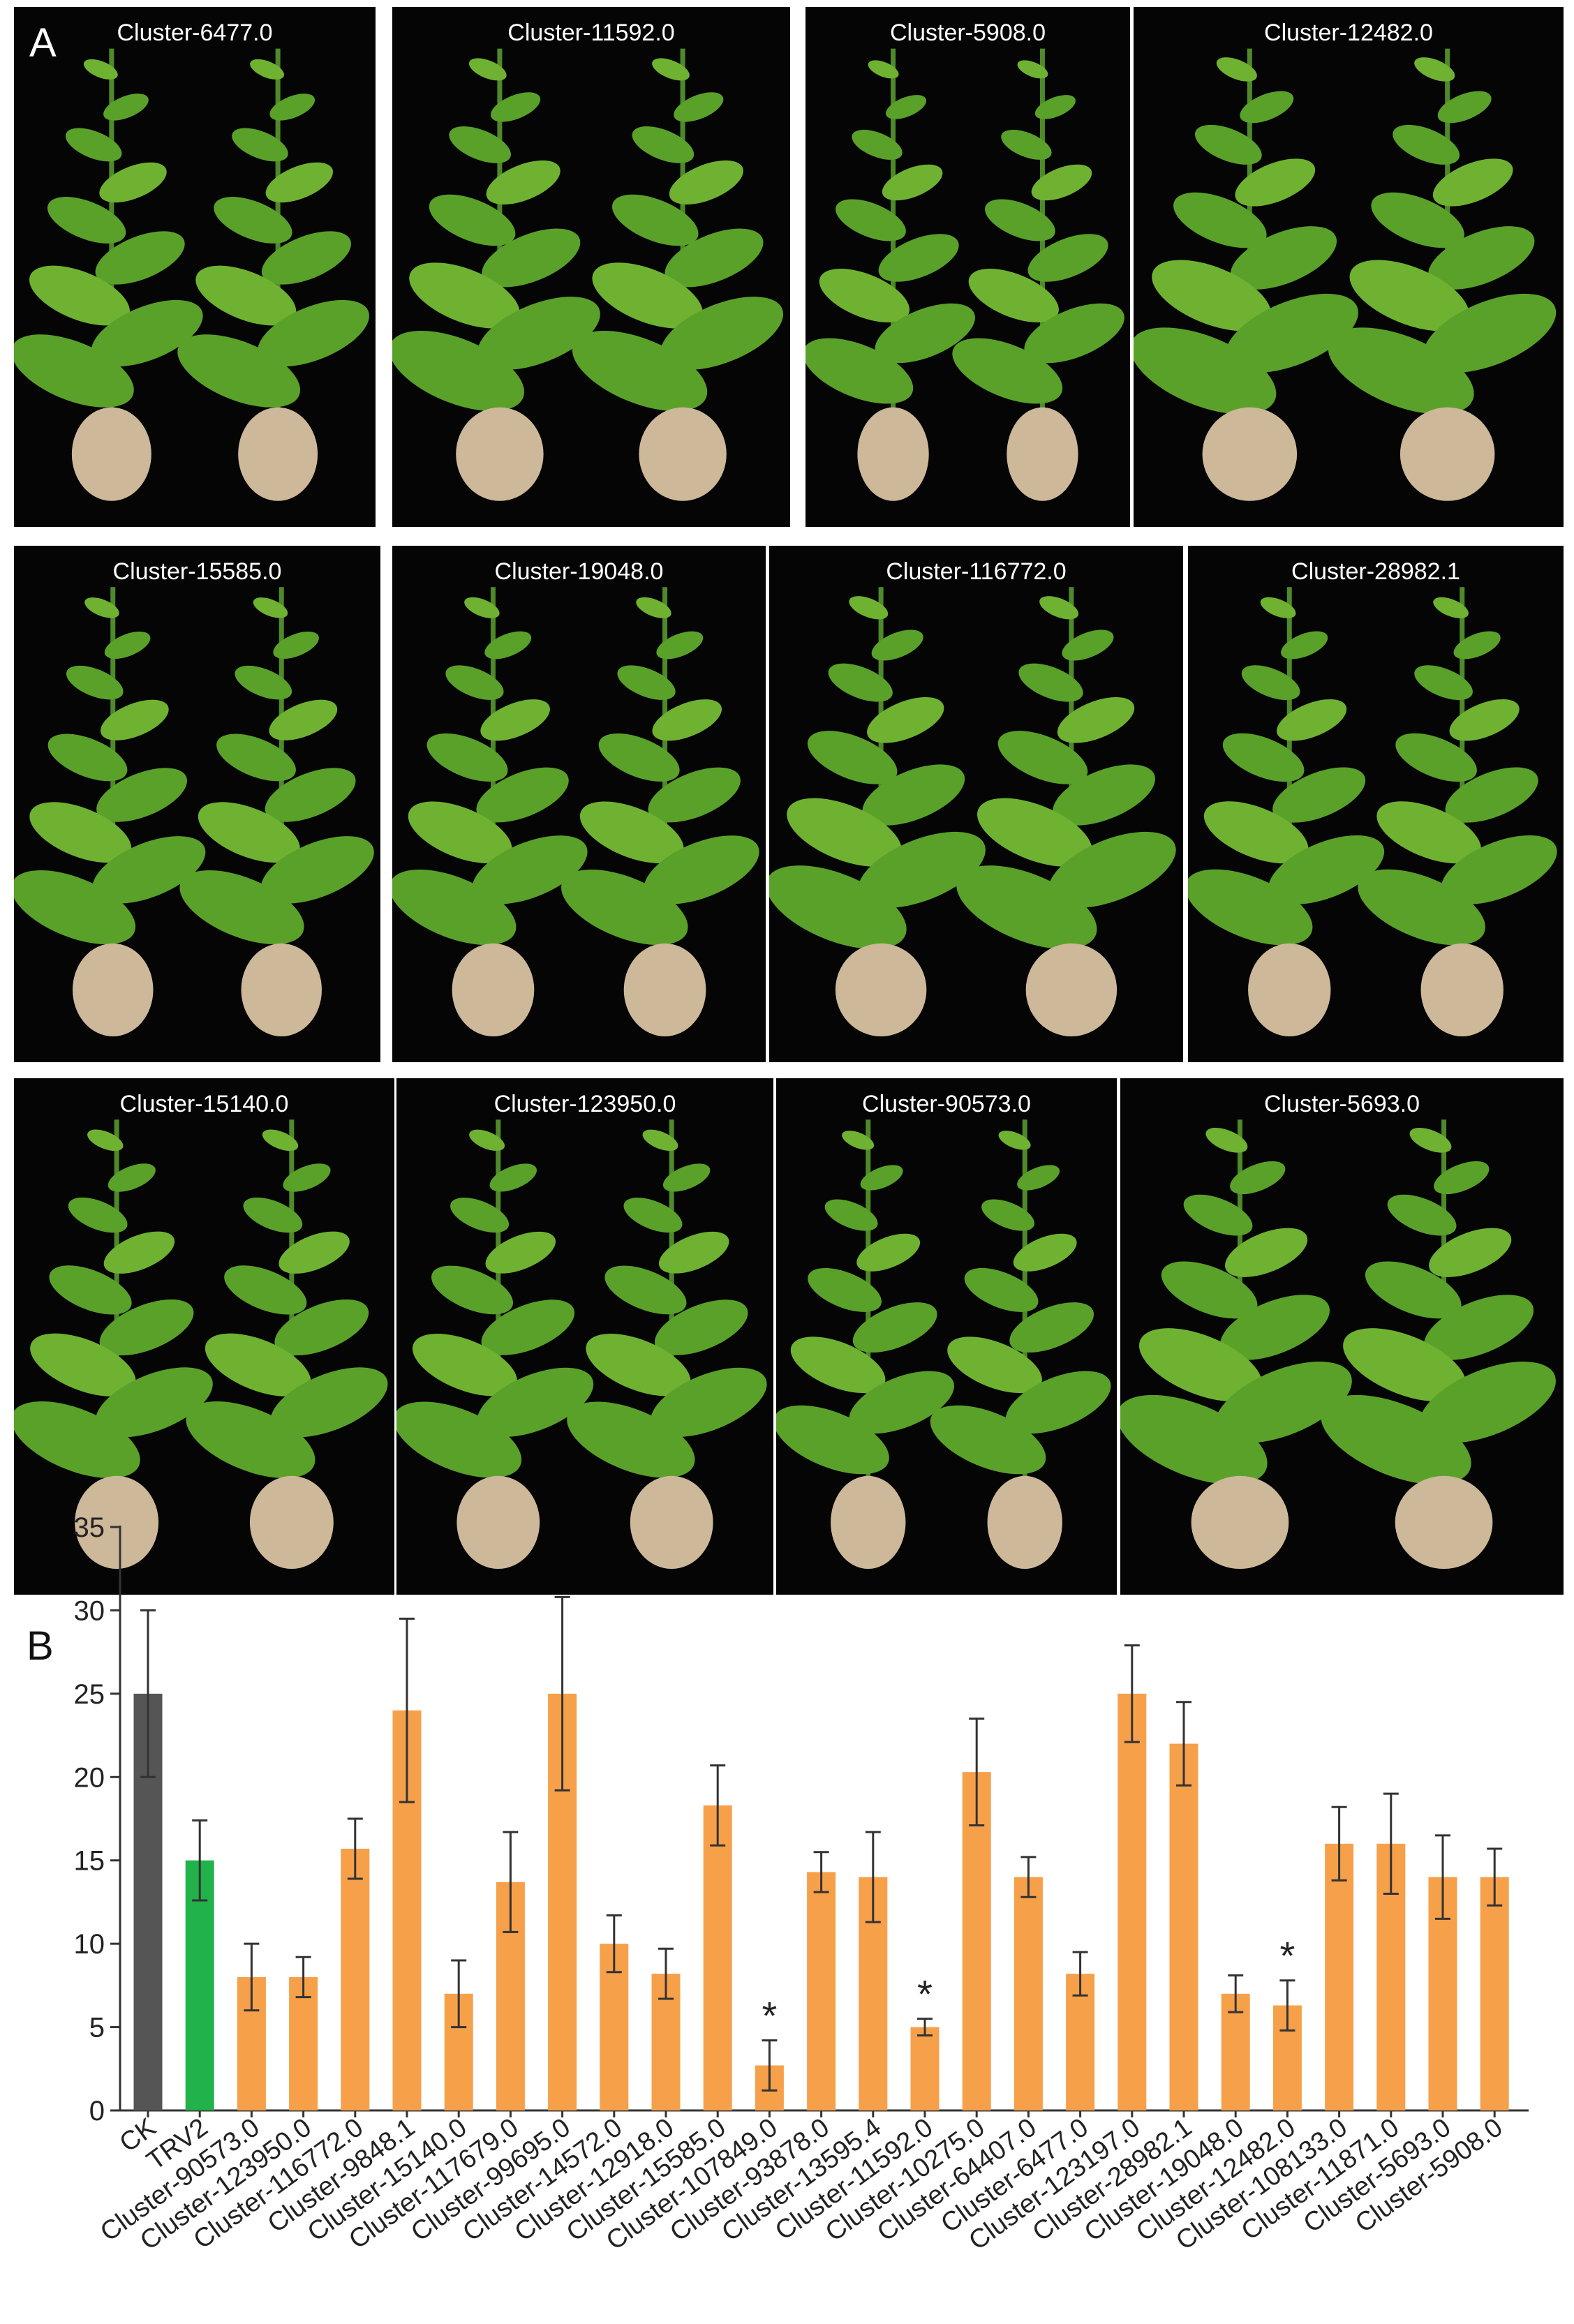  I want to click on panel-b-label: B, so click(40, 1646).